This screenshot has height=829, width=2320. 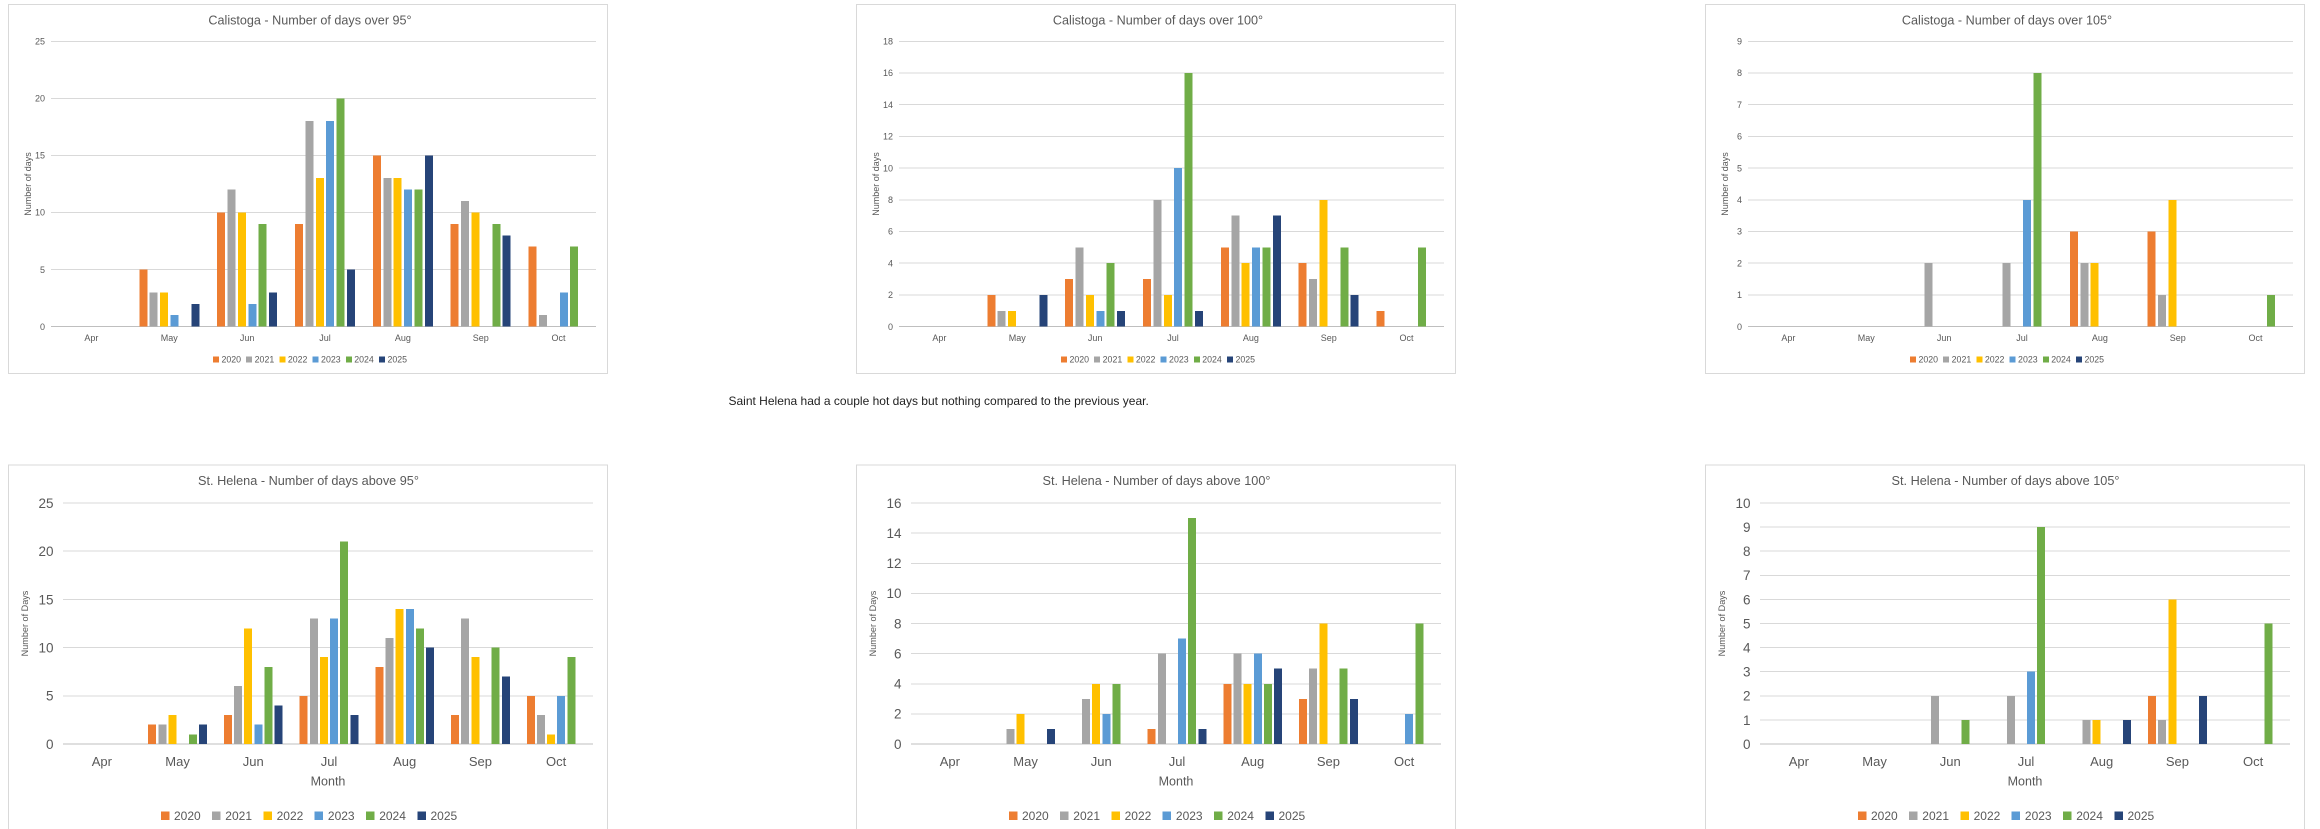 What do you see at coordinates (25, 623) in the screenshot?
I see `svg-text: Number of Days` at bounding box center [25, 623].